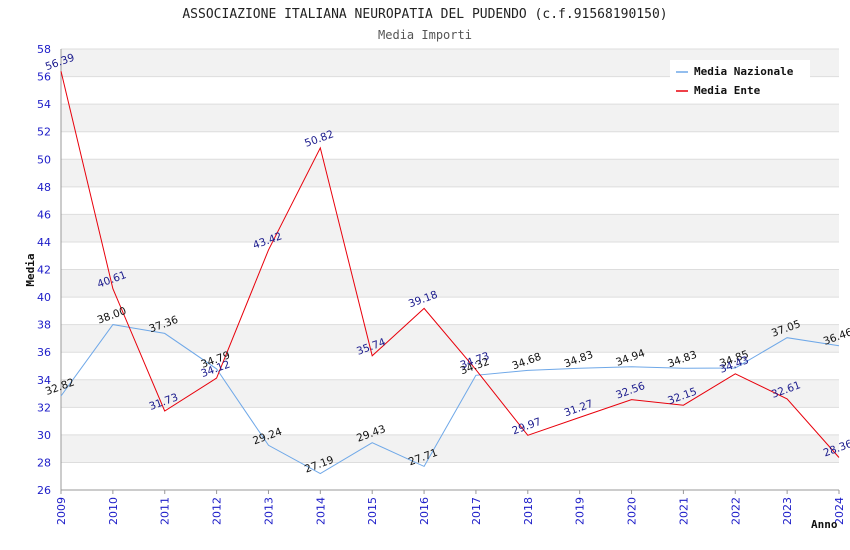  Describe the element at coordinates (44, 462) in the screenshot. I see `y-tick-label: 28` at that location.